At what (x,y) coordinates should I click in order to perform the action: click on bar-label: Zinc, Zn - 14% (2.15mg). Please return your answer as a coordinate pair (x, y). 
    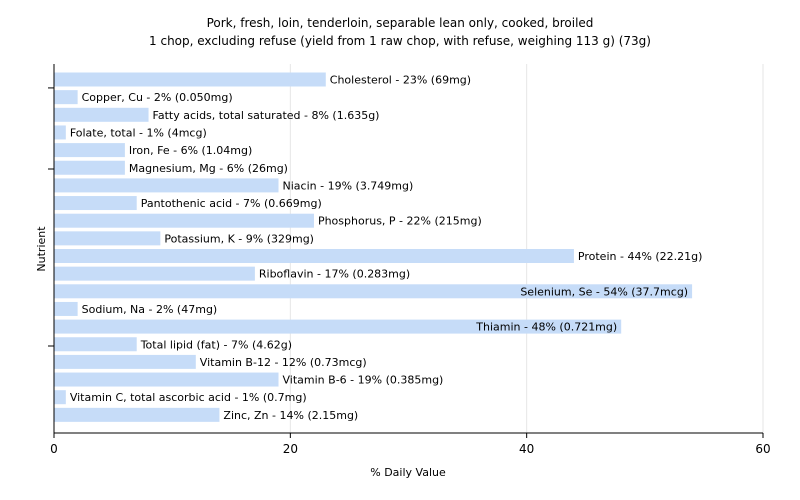
    Looking at the image, I should click on (290, 415).